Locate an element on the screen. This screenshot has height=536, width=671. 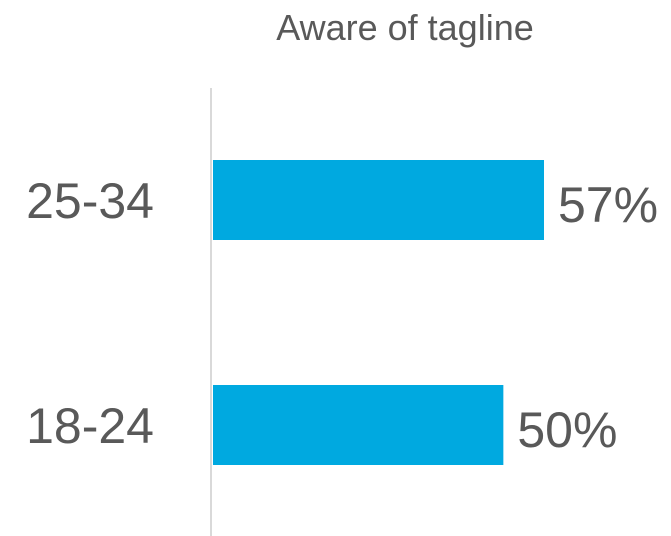
chart-title: Aware of tagline is located at coordinates (405, 27).